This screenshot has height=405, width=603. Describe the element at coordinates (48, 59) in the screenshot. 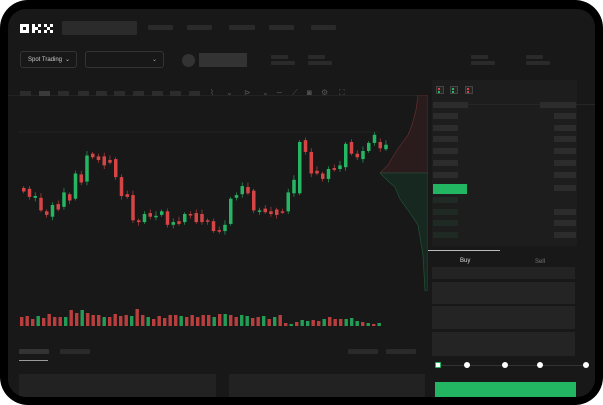

I see `spot-trading-dropdown: Spot Trading ⌄` at that location.